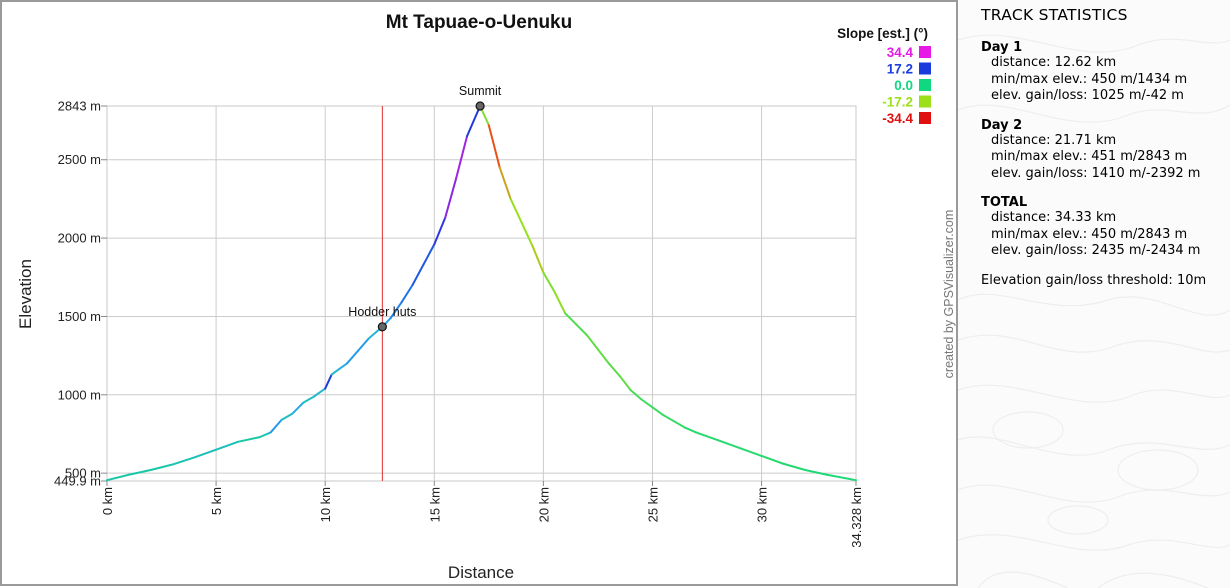 The height and width of the screenshot is (588, 1230). I want to click on day1-title: Day 1, so click(1002, 47).